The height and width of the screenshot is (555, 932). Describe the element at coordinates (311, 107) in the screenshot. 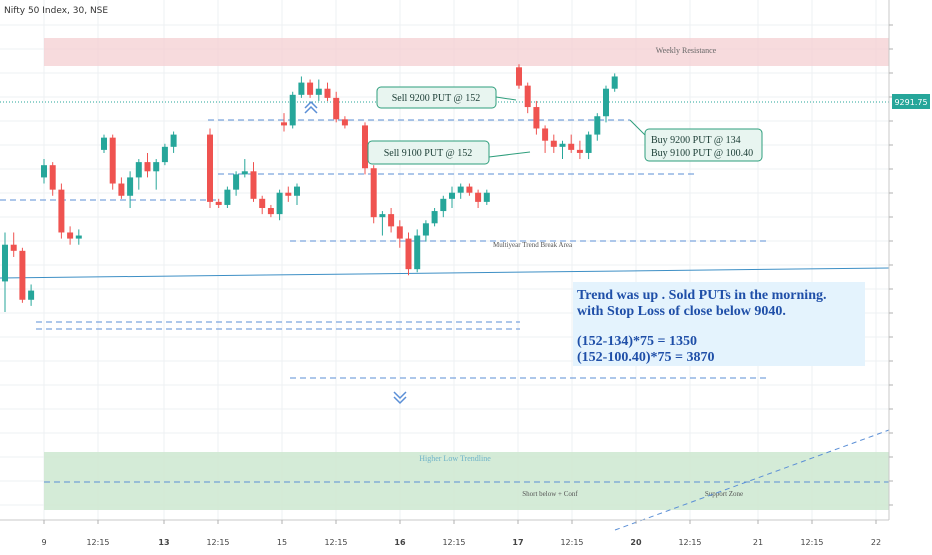

I see `up-arrow-icon` at that location.